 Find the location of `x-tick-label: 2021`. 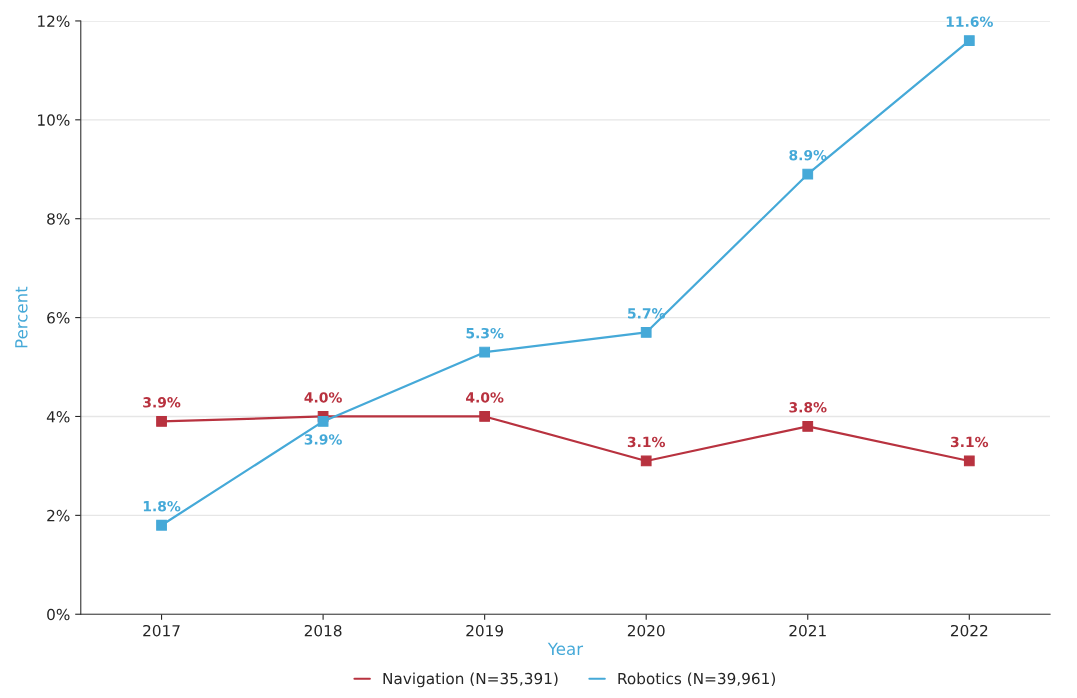

x-tick-label: 2021 is located at coordinates (807, 630).